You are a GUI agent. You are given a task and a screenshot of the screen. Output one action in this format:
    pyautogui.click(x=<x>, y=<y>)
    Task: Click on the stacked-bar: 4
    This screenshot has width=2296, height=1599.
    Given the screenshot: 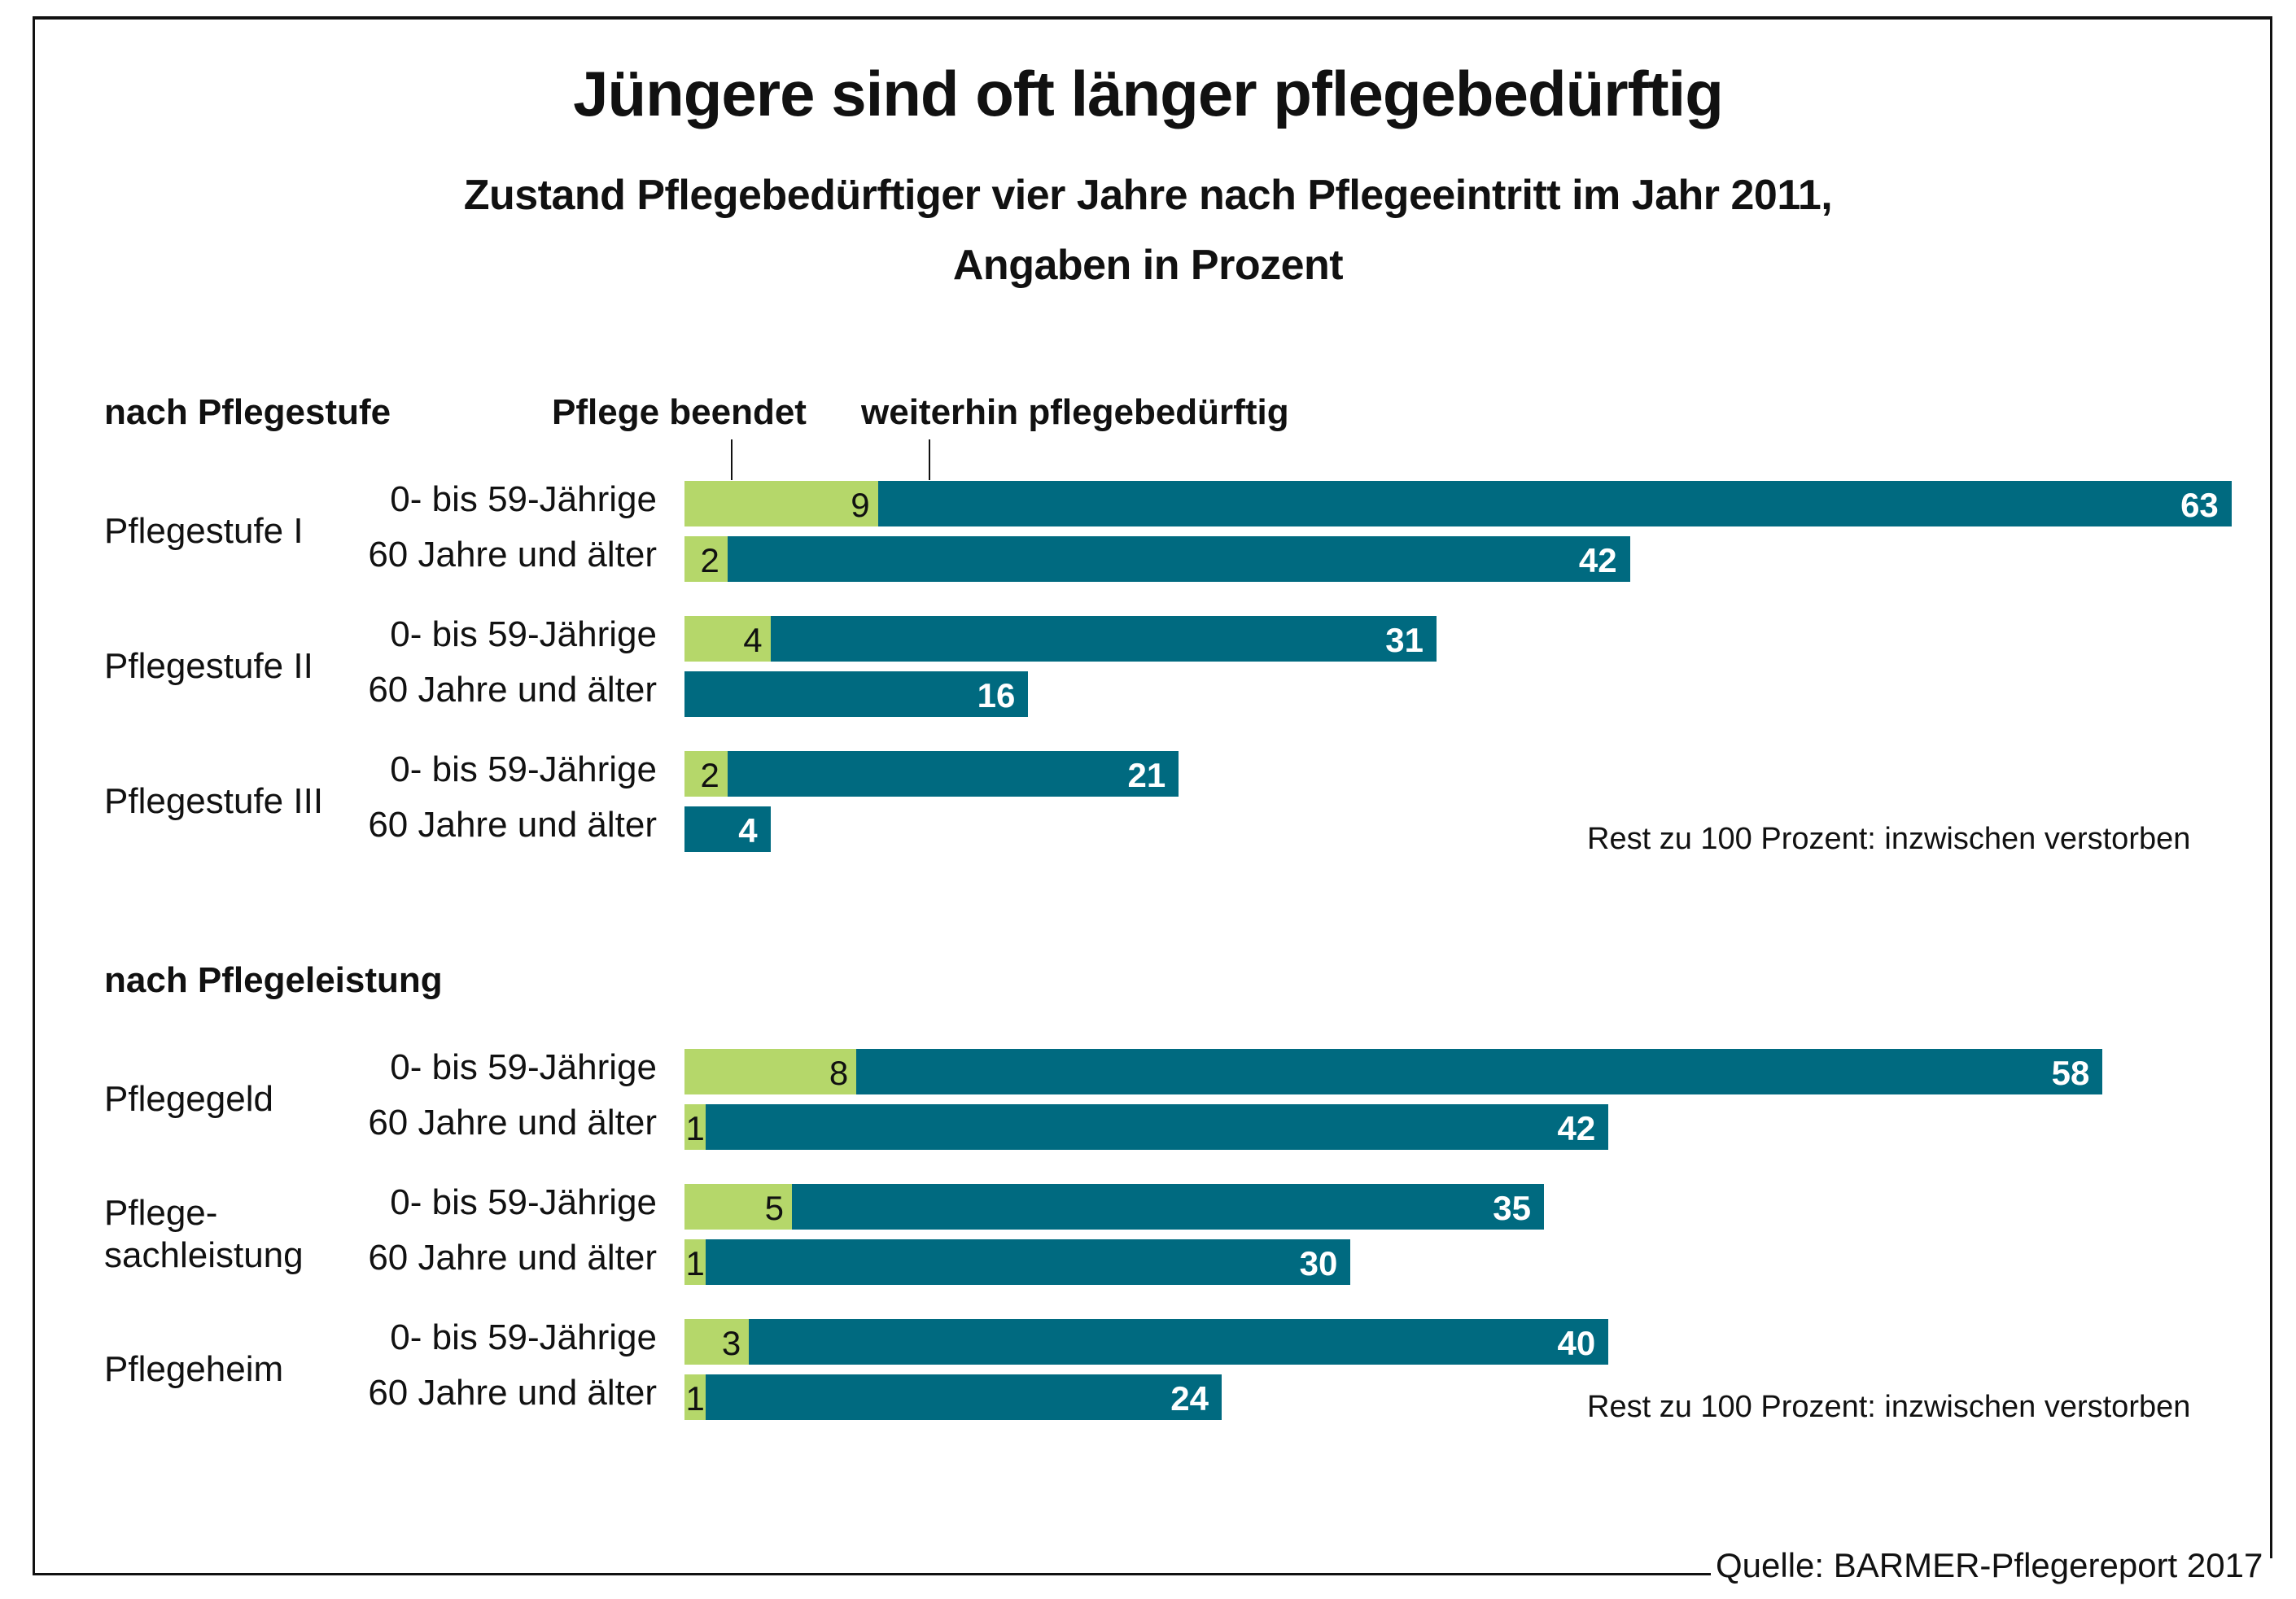 What is the action you would take?
    pyautogui.click(x=728, y=829)
    